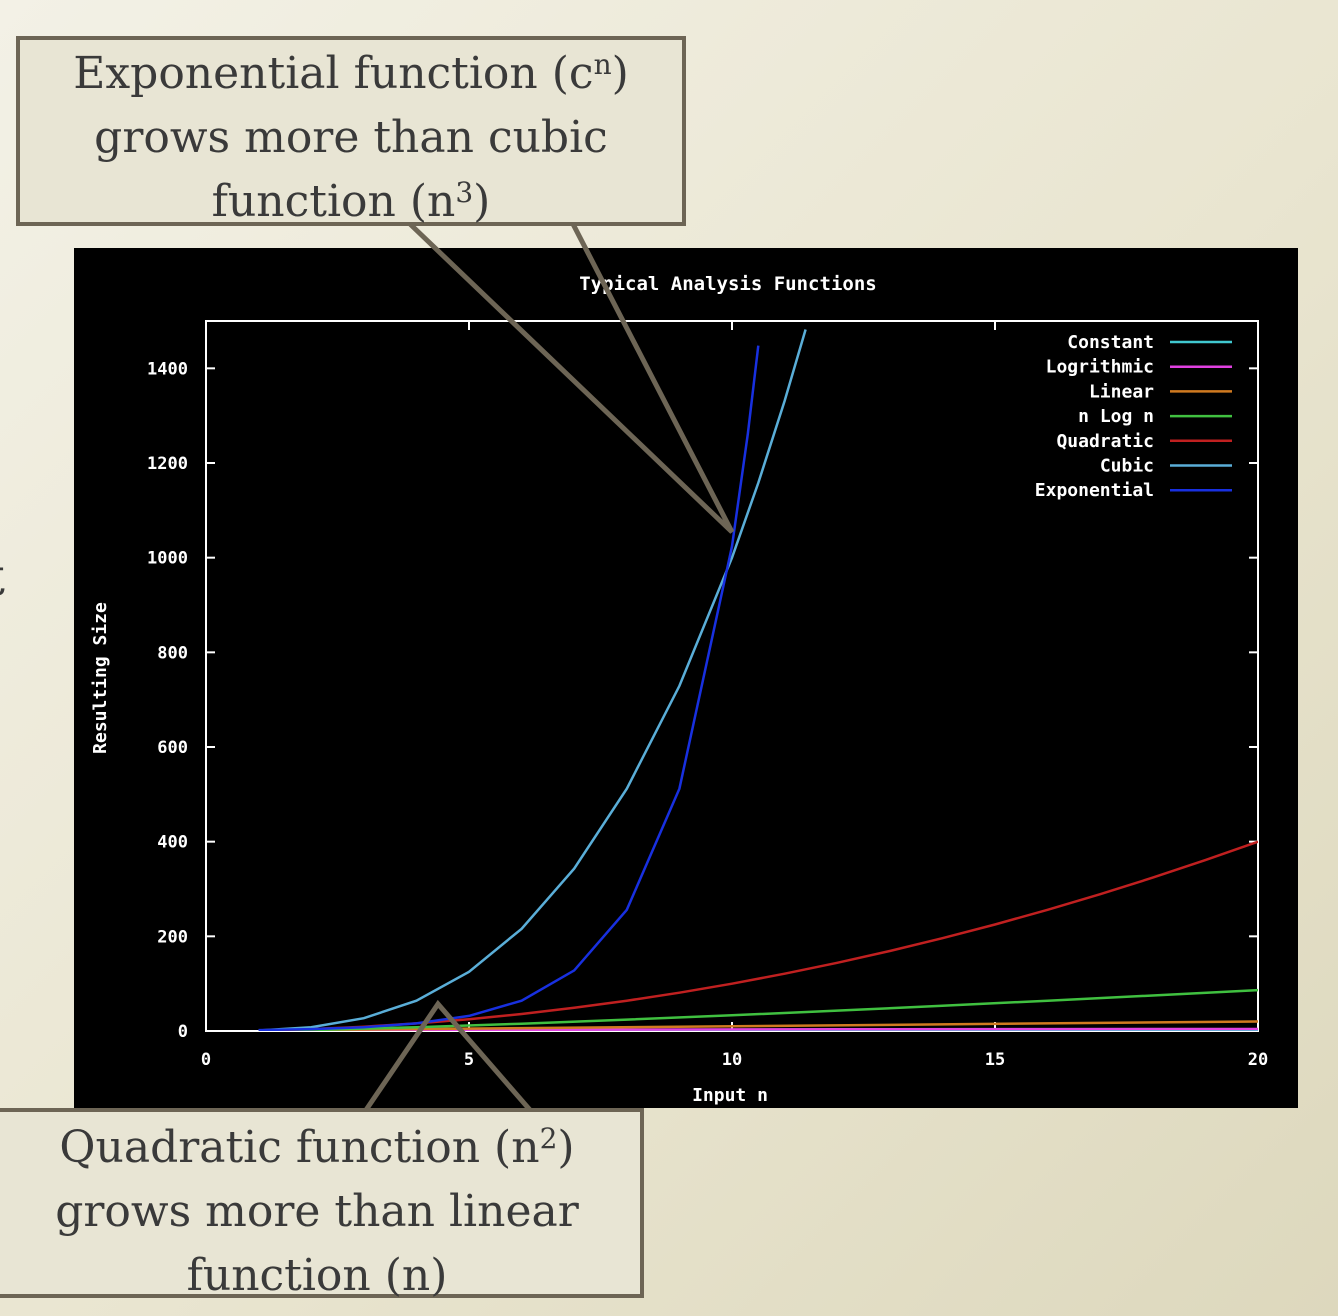 Image resolution: width=1338 pixels, height=1316 pixels. Describe the element at coordinates (1110, 342) in the screenshot. I see `legend-label-constant: Constant` at that location.